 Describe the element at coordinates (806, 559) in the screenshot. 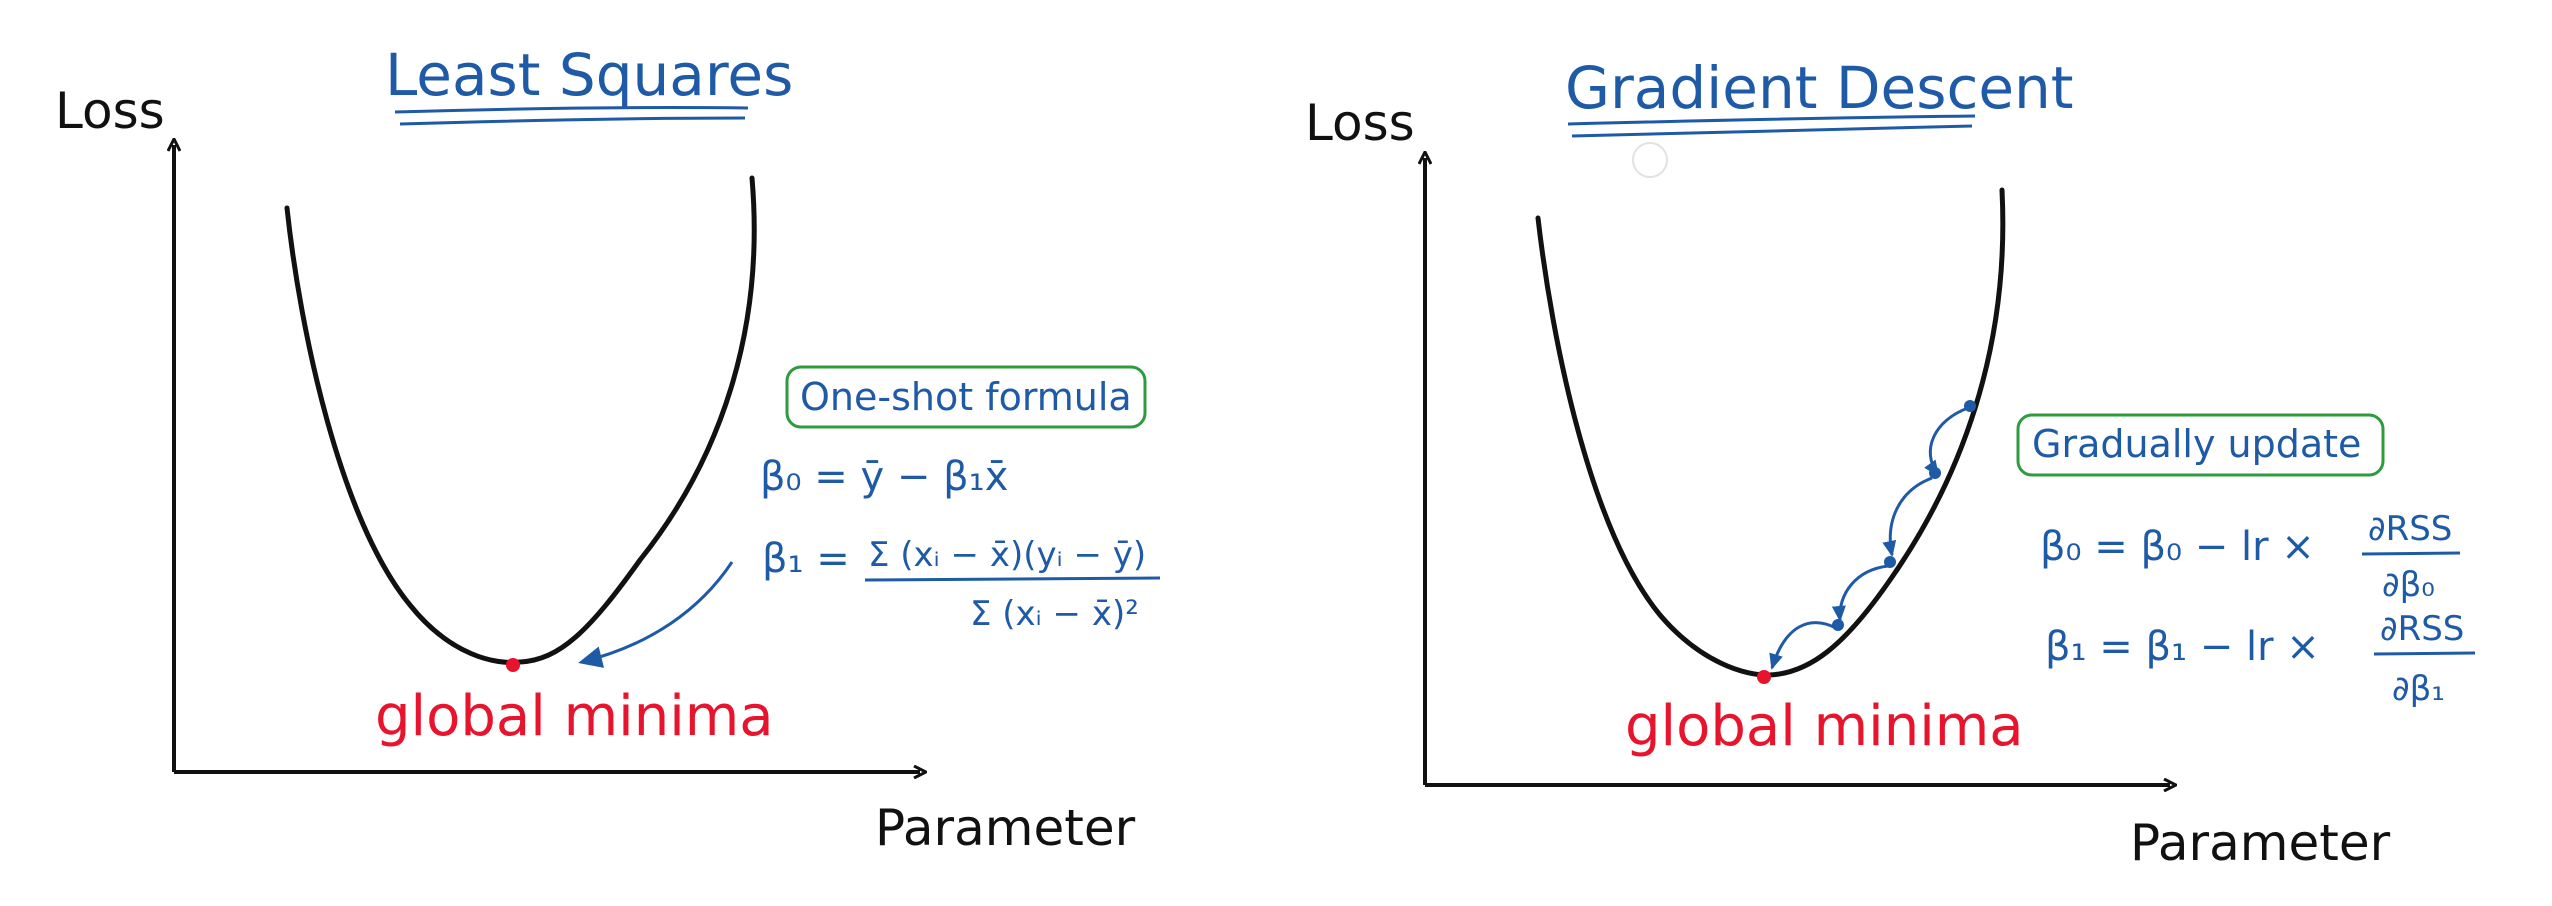

I see `beta1-lhs: β₁ =` at that location.